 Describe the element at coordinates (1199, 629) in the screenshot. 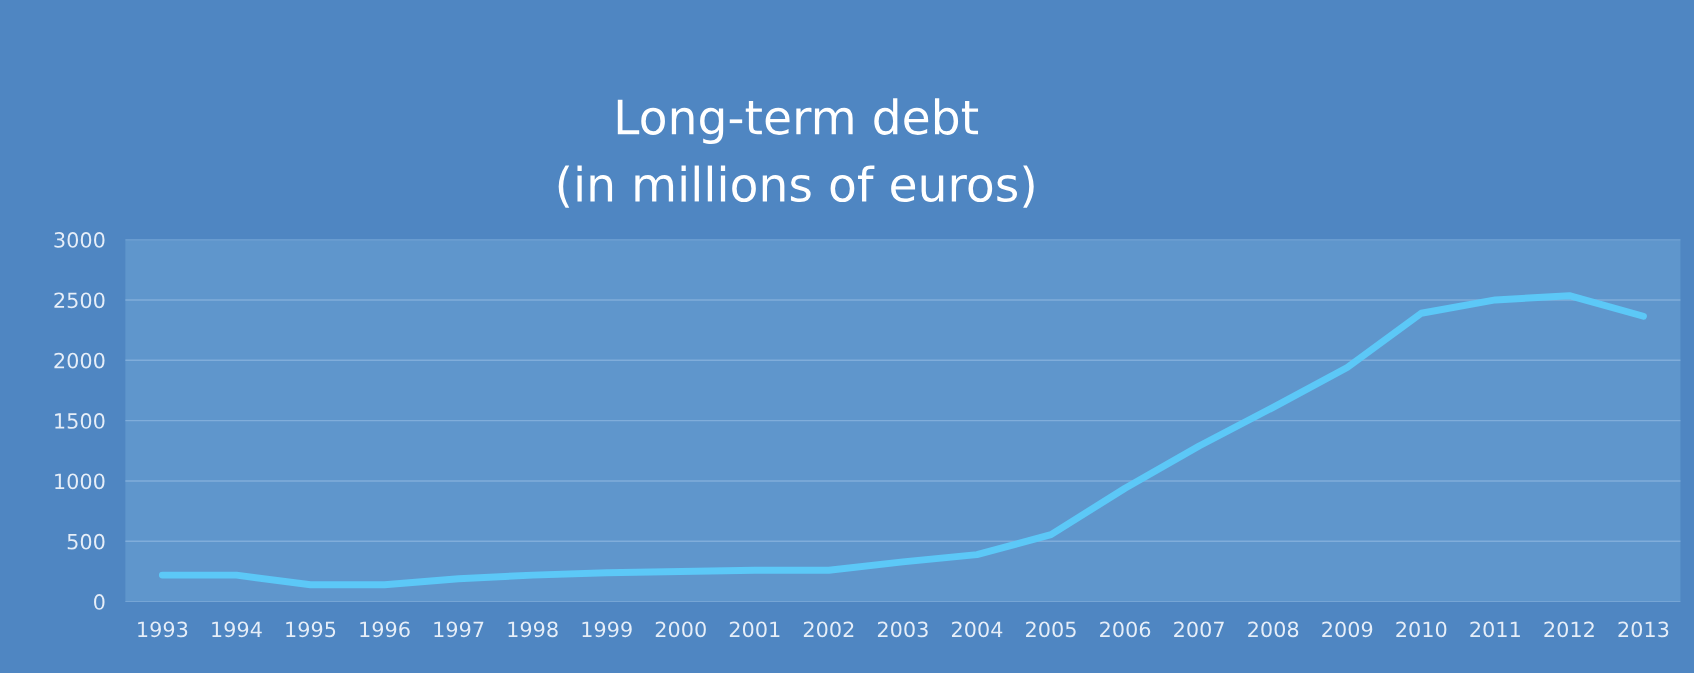

I see `x-tick-label: 2007` at that location.